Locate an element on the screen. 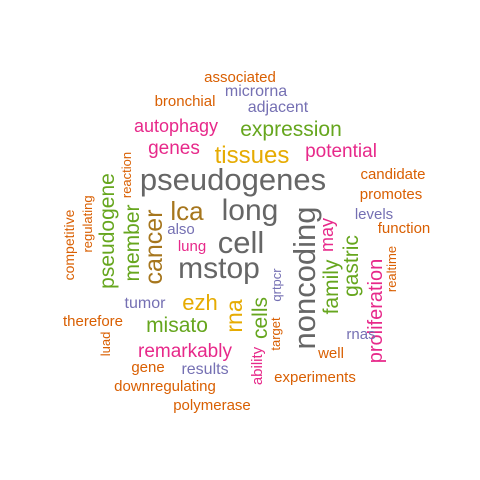 Image resolution: width=480 pixels, height=480 pixels. word-remarkably: remarkably is located at coordinates (185, 351).